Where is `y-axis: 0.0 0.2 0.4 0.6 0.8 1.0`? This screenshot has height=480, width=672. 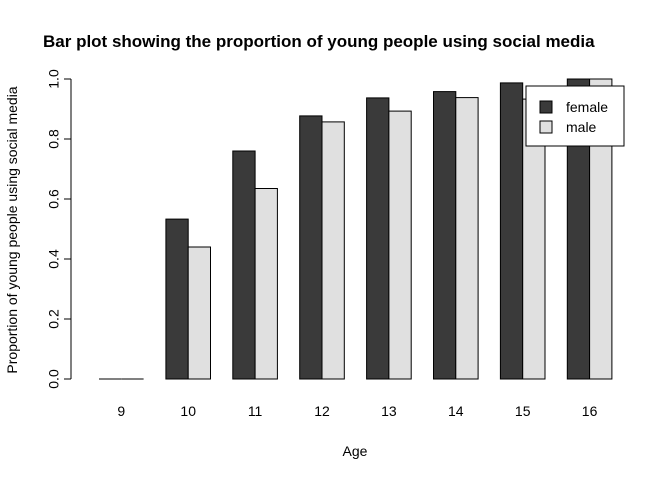 y-axis: 0.0 0.2 0.4 0.6 0.8 1.0 is located at coordinates (59, 229).